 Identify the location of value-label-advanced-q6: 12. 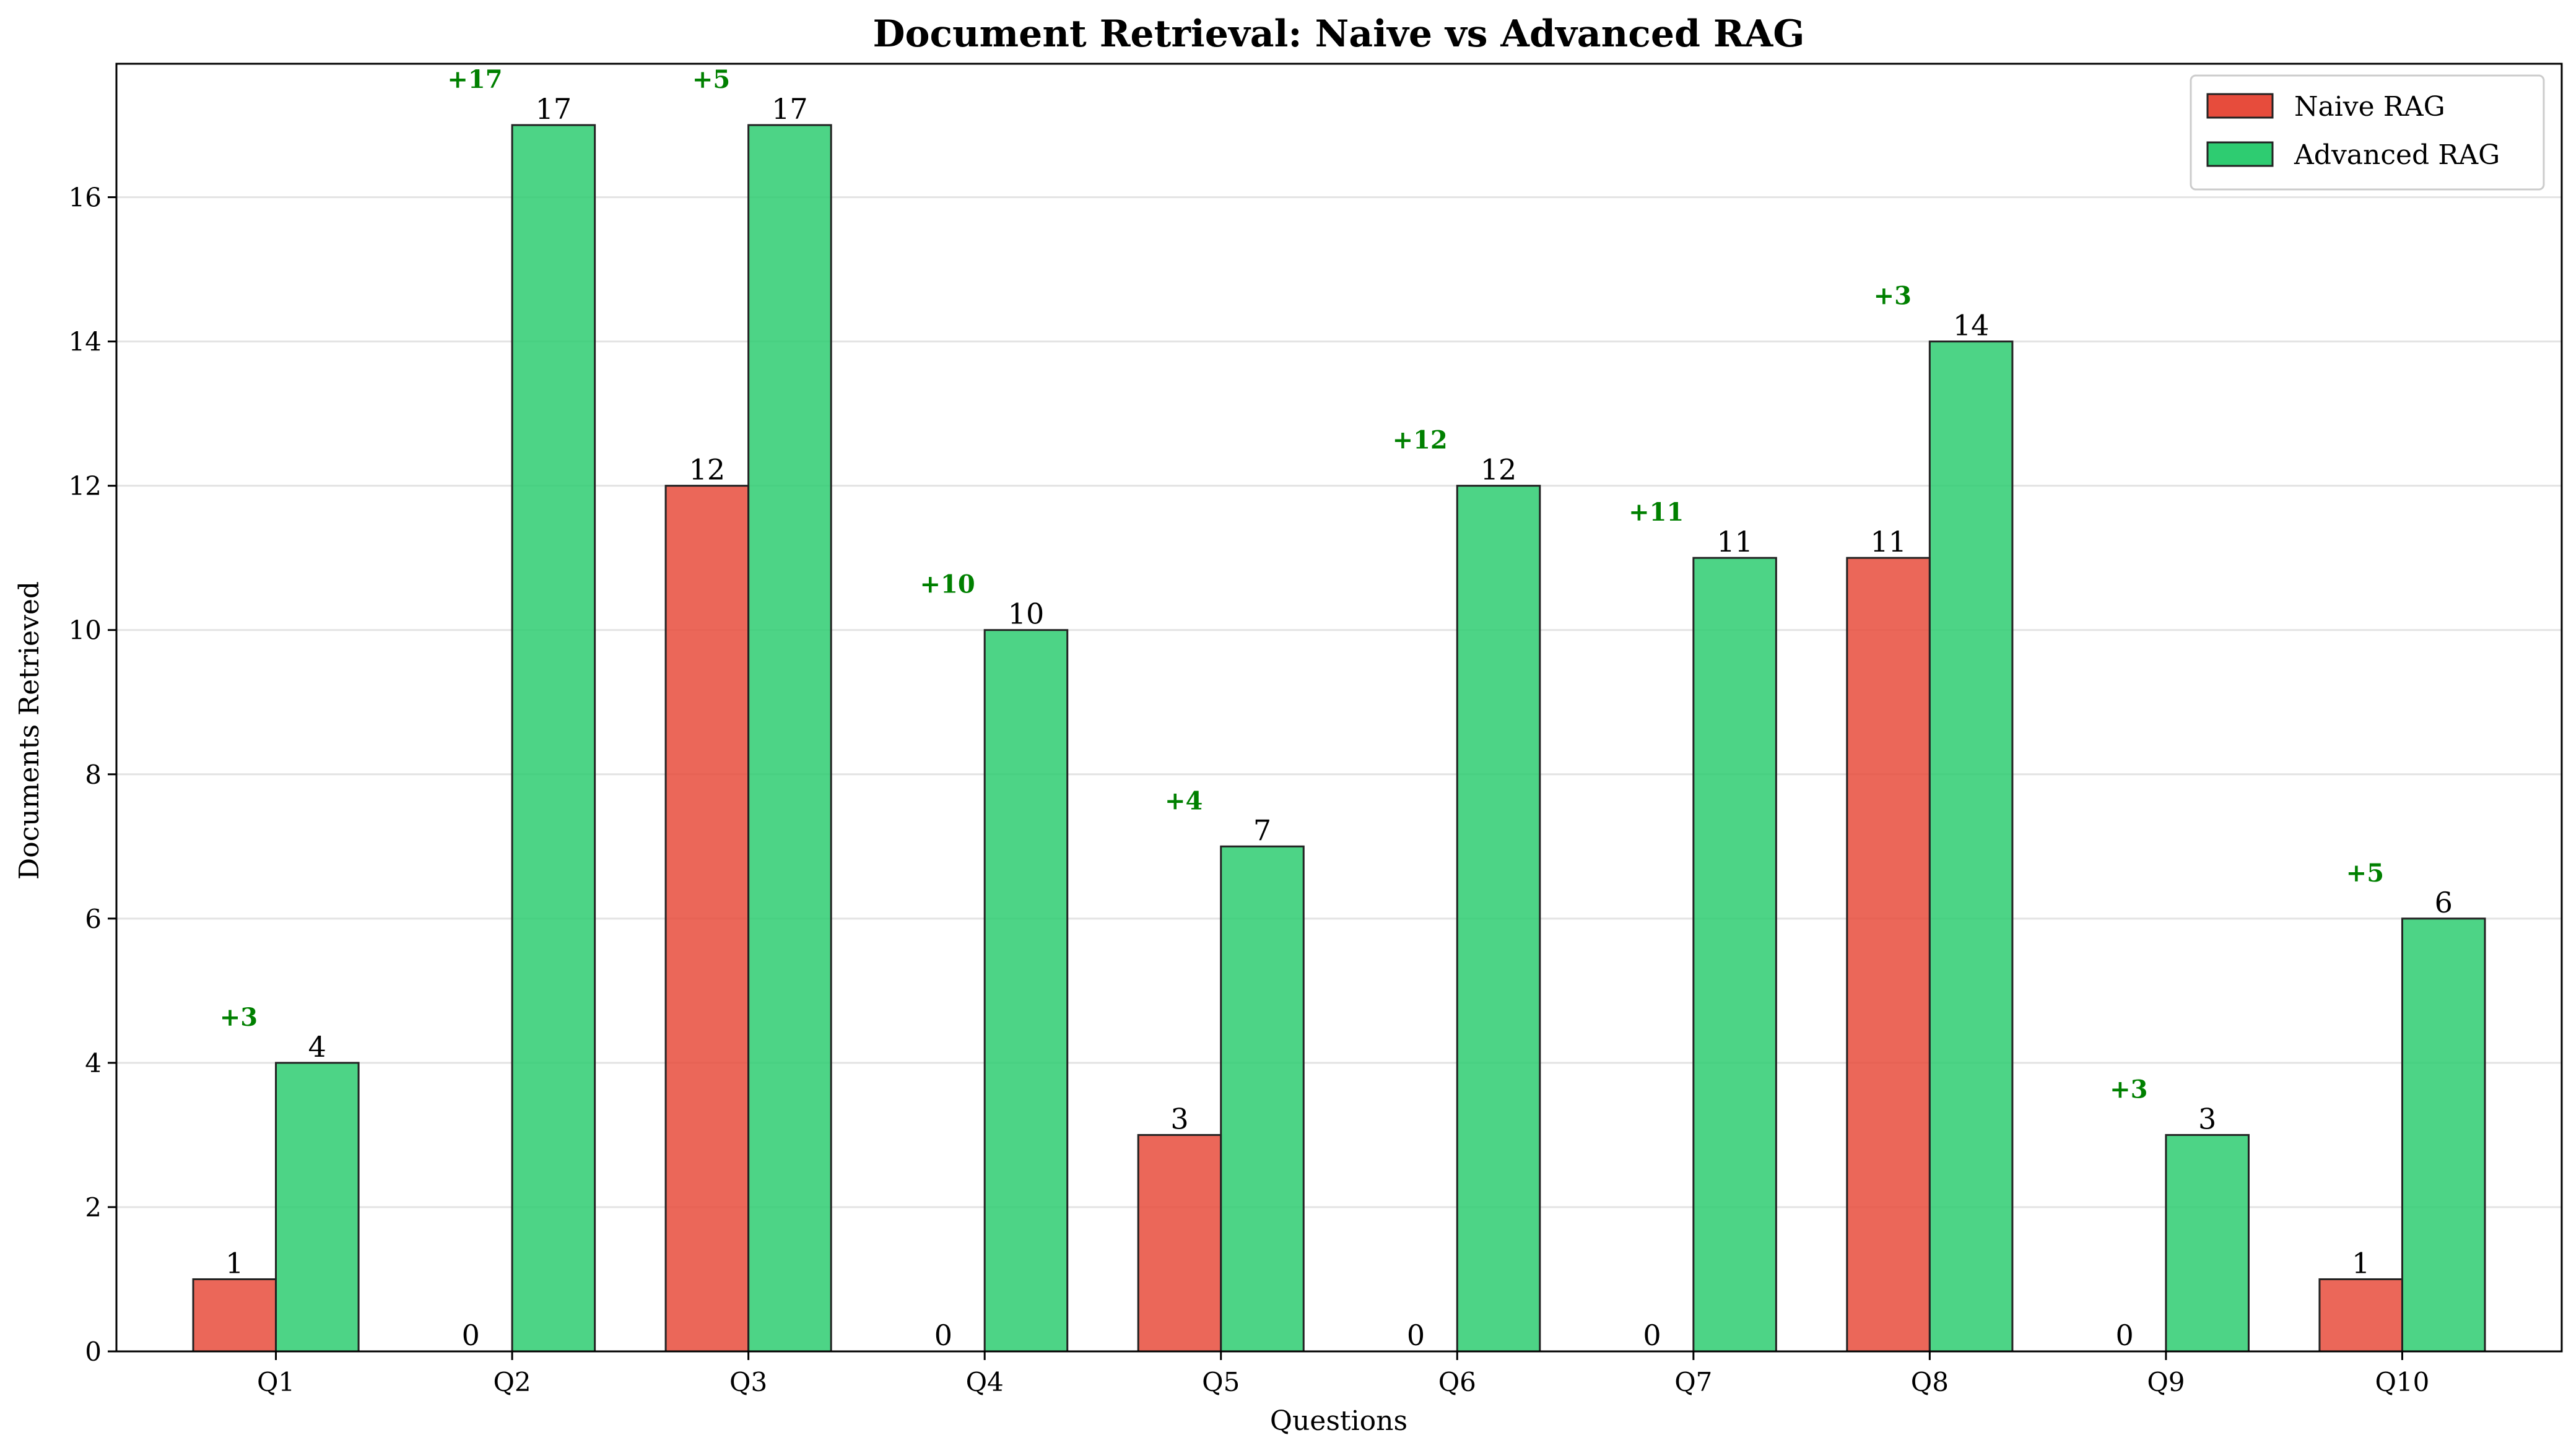
(1499, 470).